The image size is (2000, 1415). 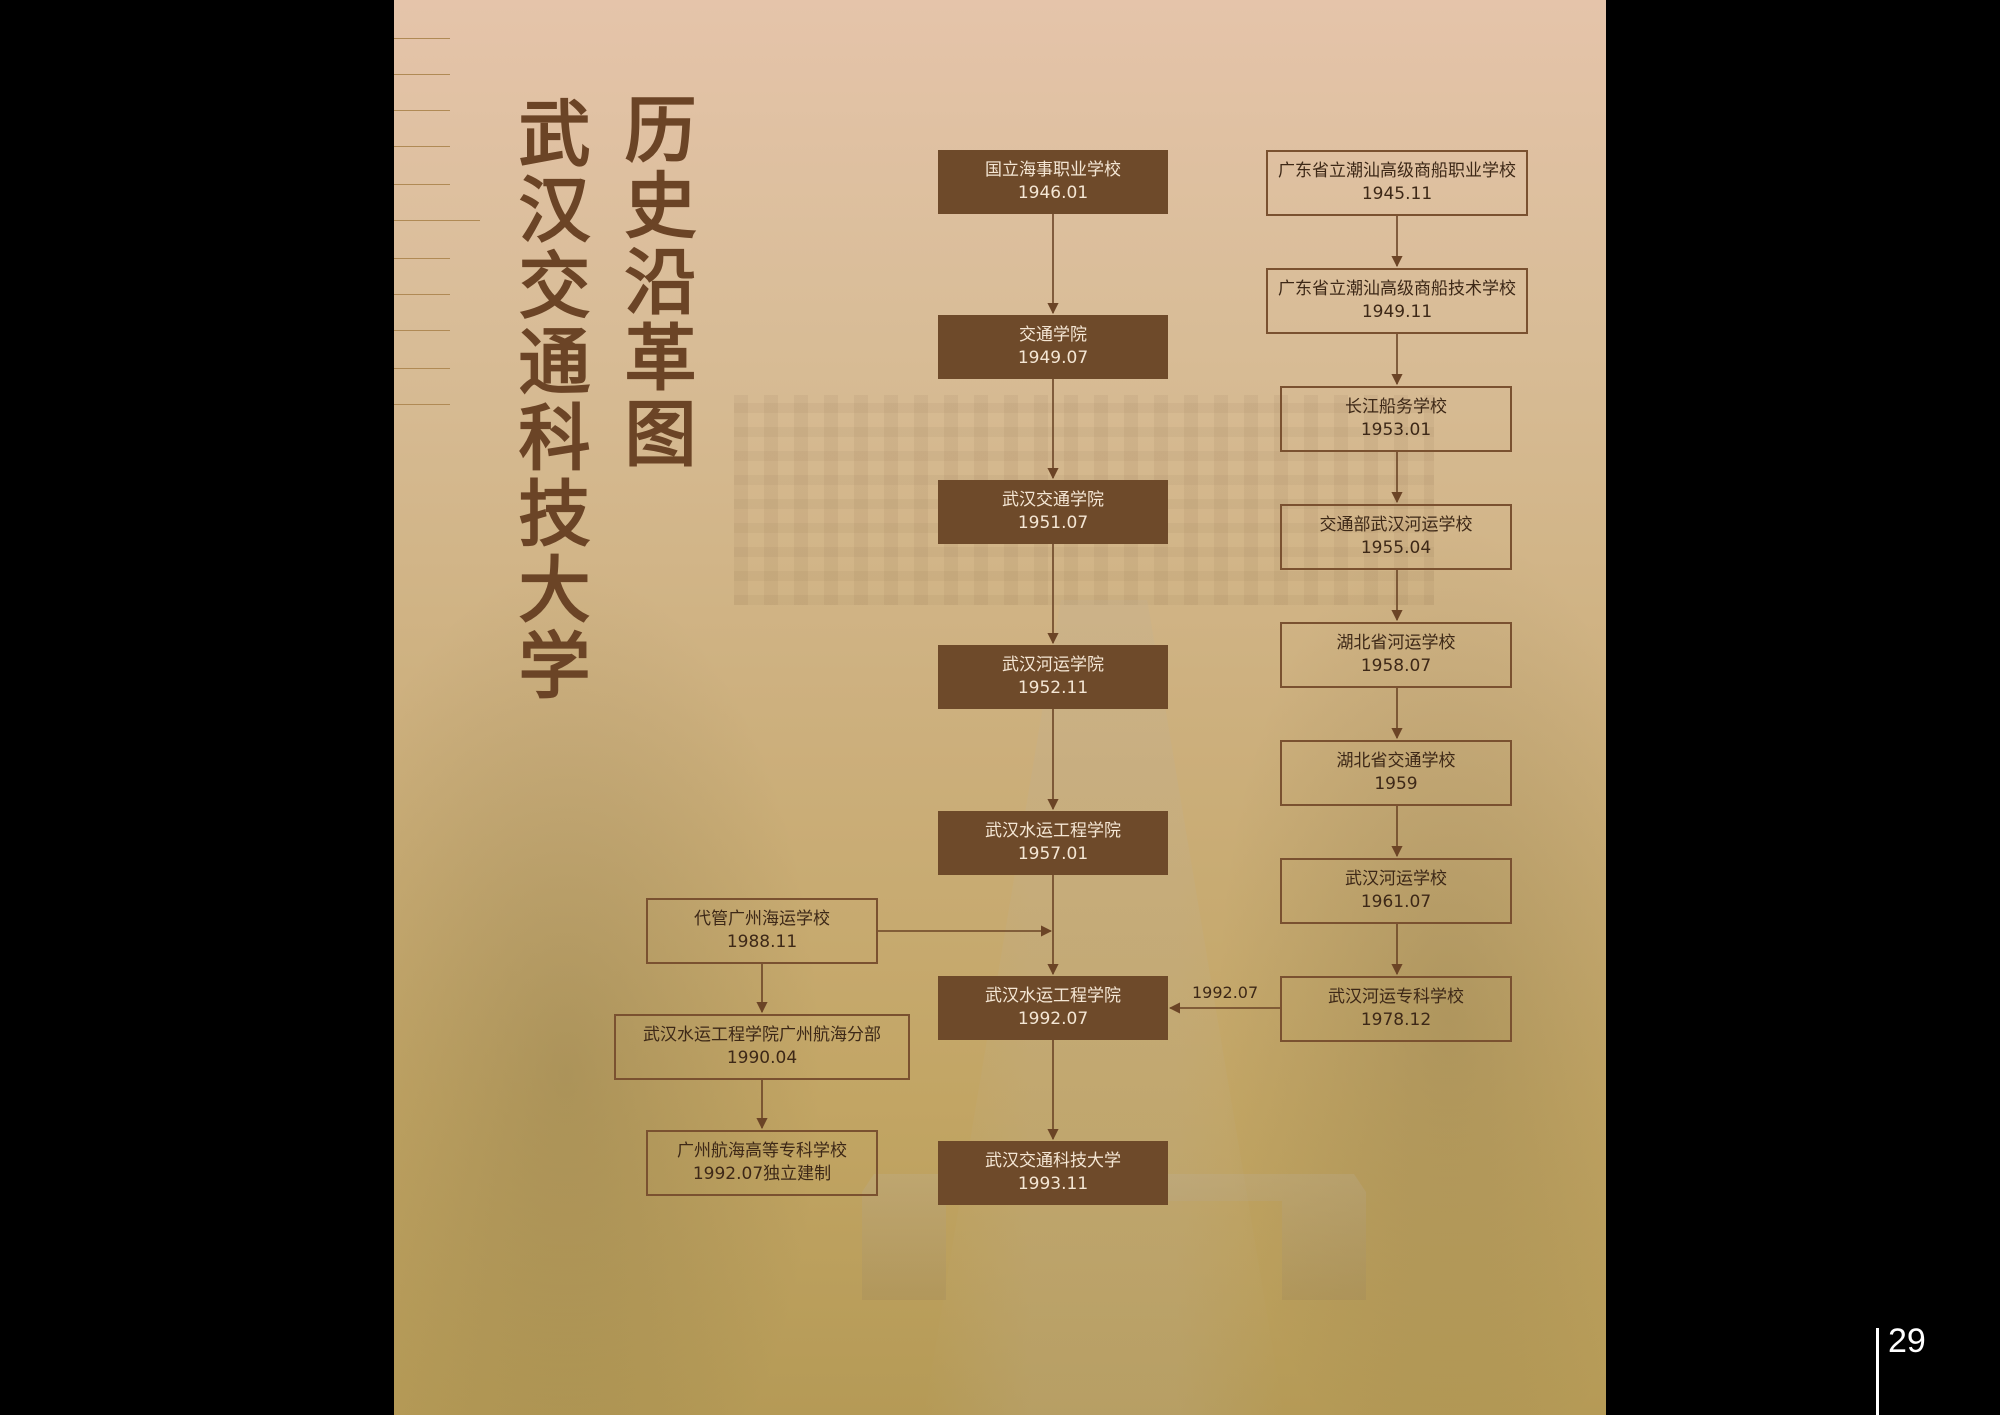 I want to click on node-name: 国立海事职业学校, so click(x=1053, y=170).